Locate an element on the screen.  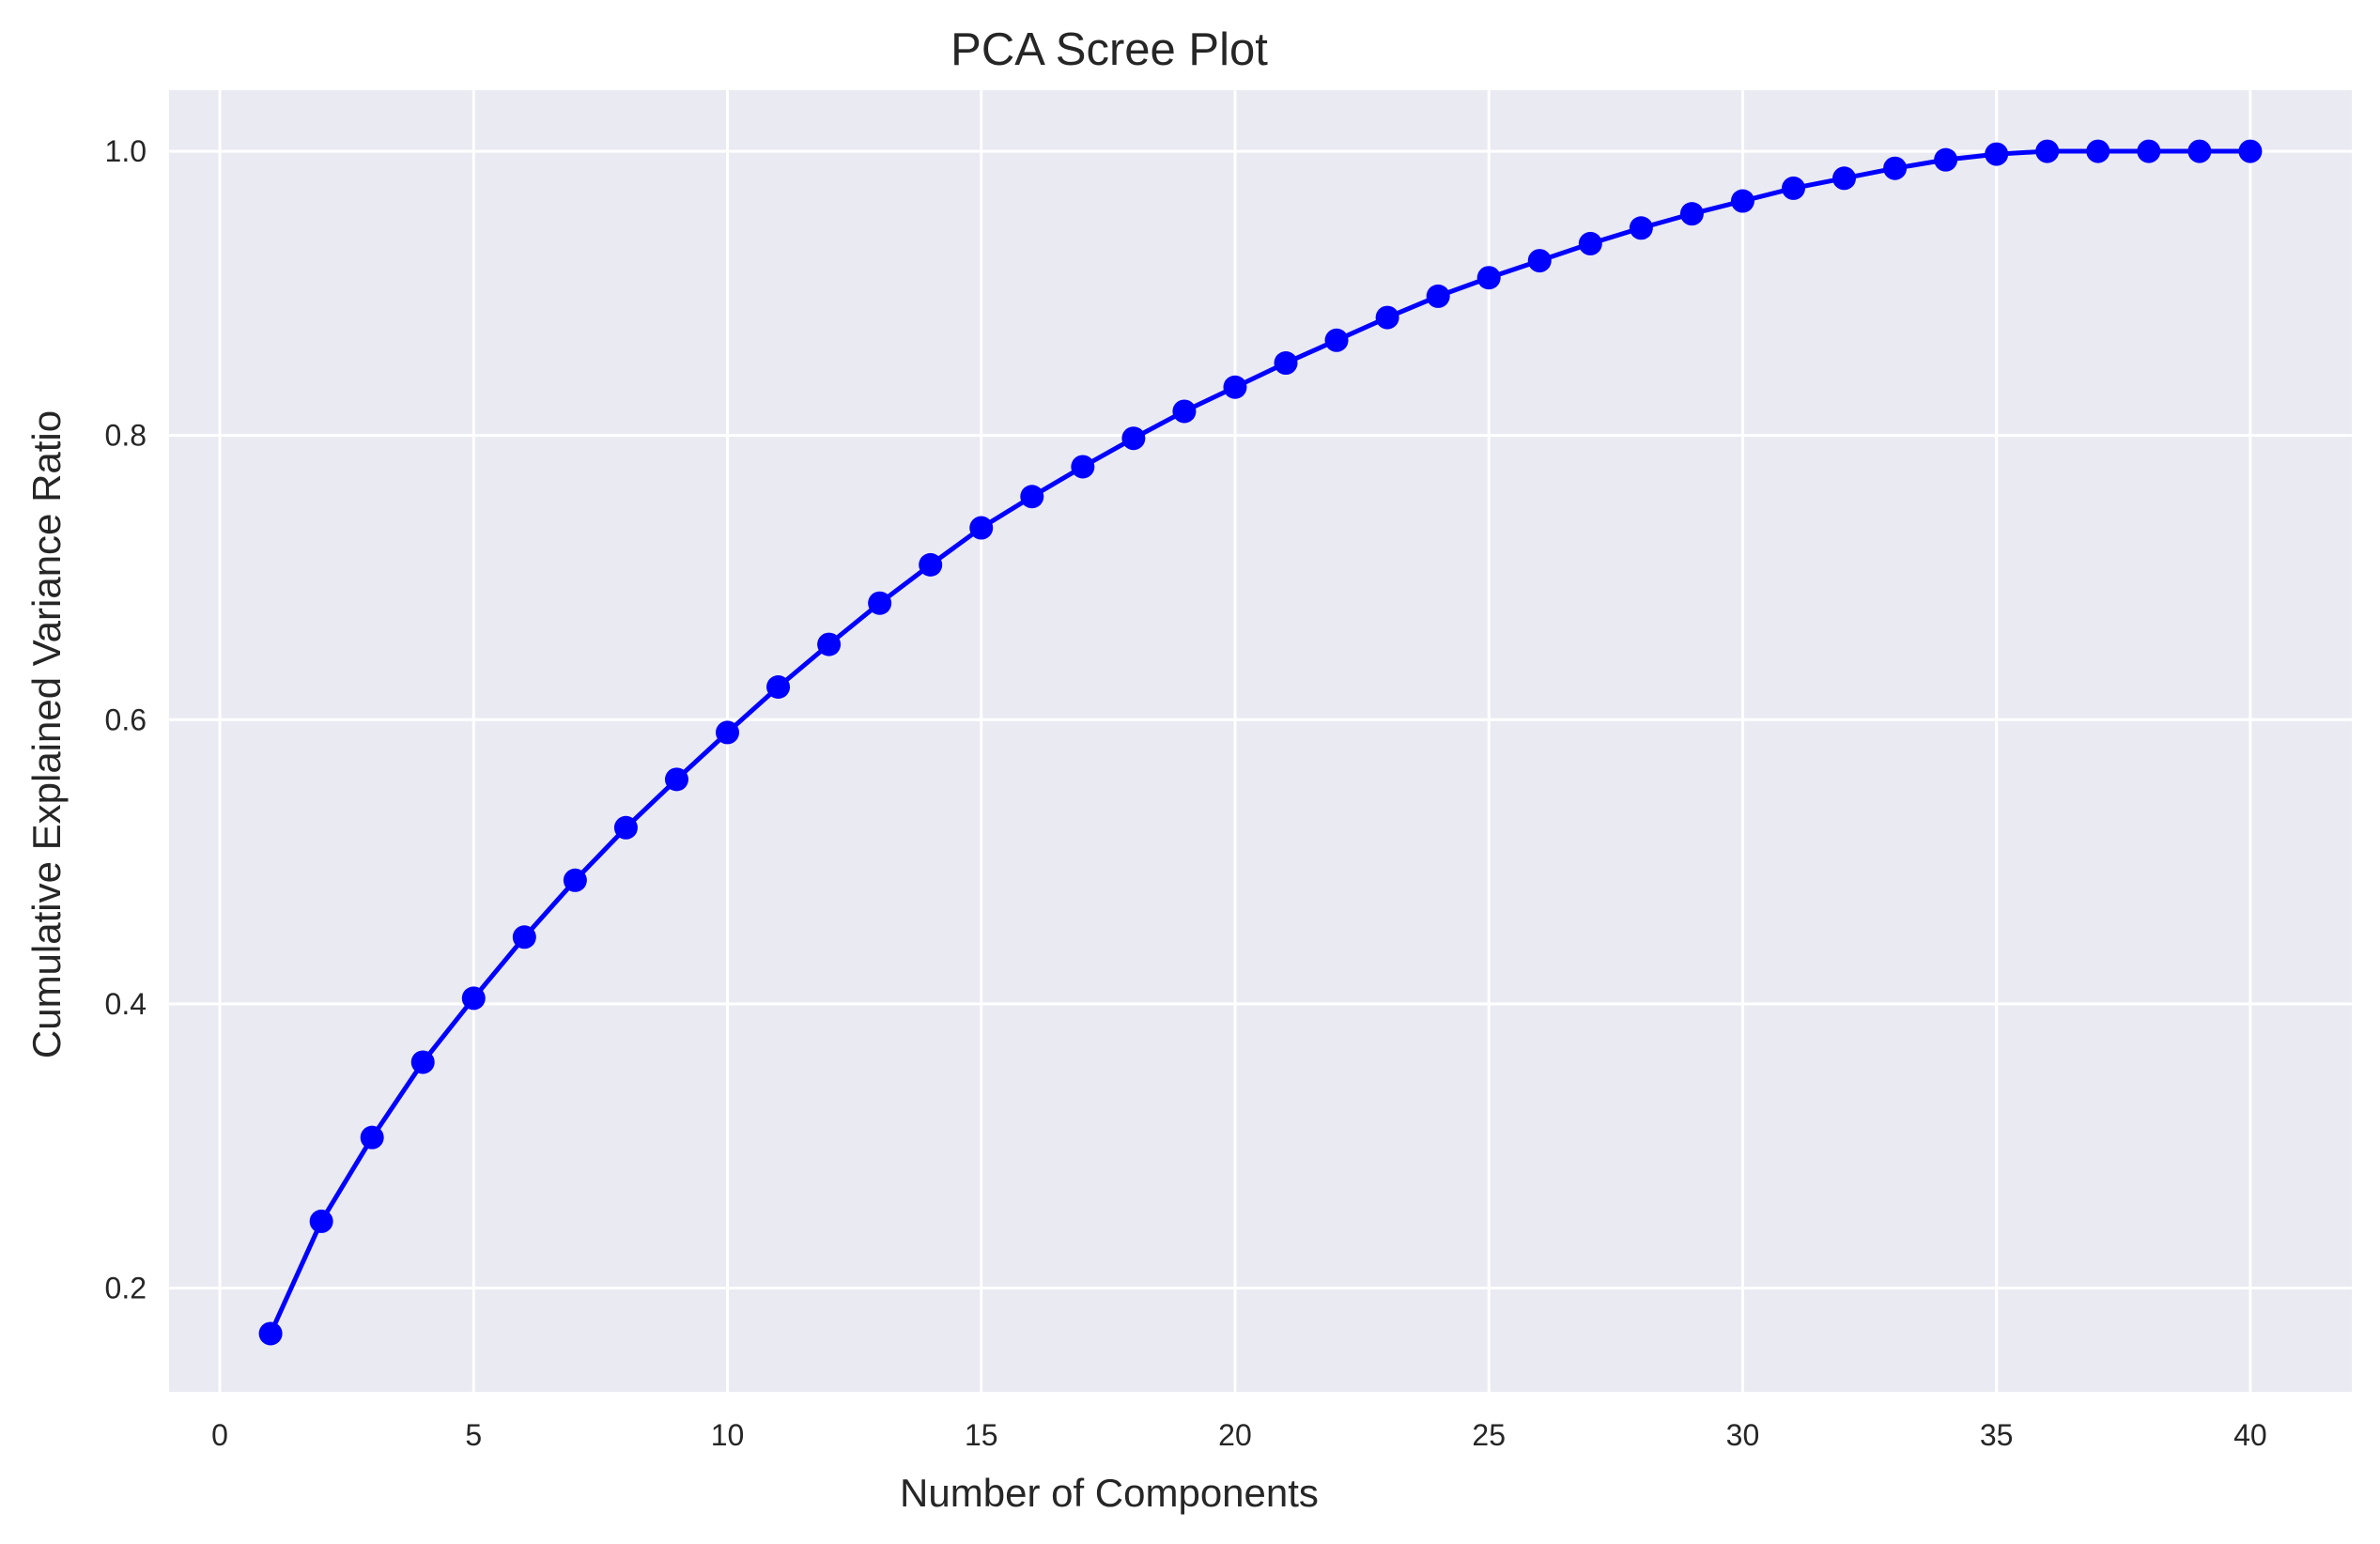
x-tick-label: 0 is located at coordinates (219, 1435).